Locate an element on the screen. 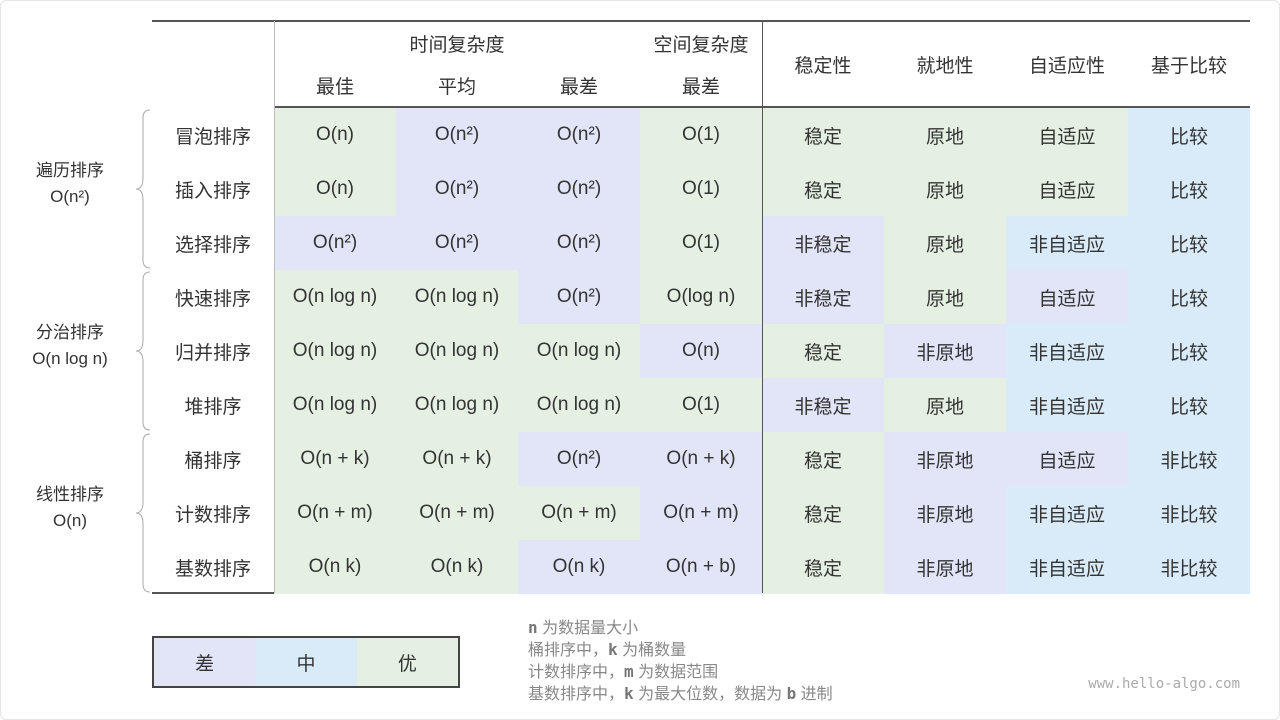 This screenshot has width=1280, height=720. legend: 差 中 优 is located at coordinates (306, 662).